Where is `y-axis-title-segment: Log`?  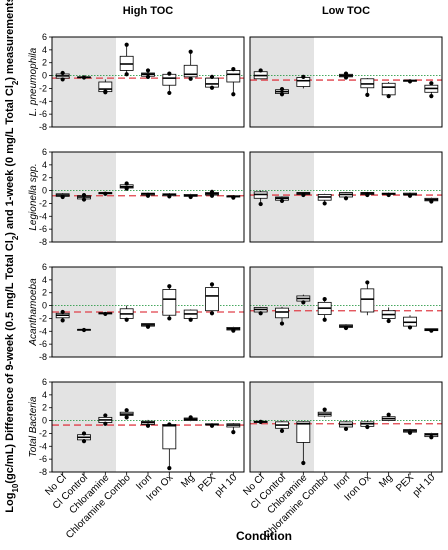
y-axis-title-segment: Log is located at coordinates (10, 503).